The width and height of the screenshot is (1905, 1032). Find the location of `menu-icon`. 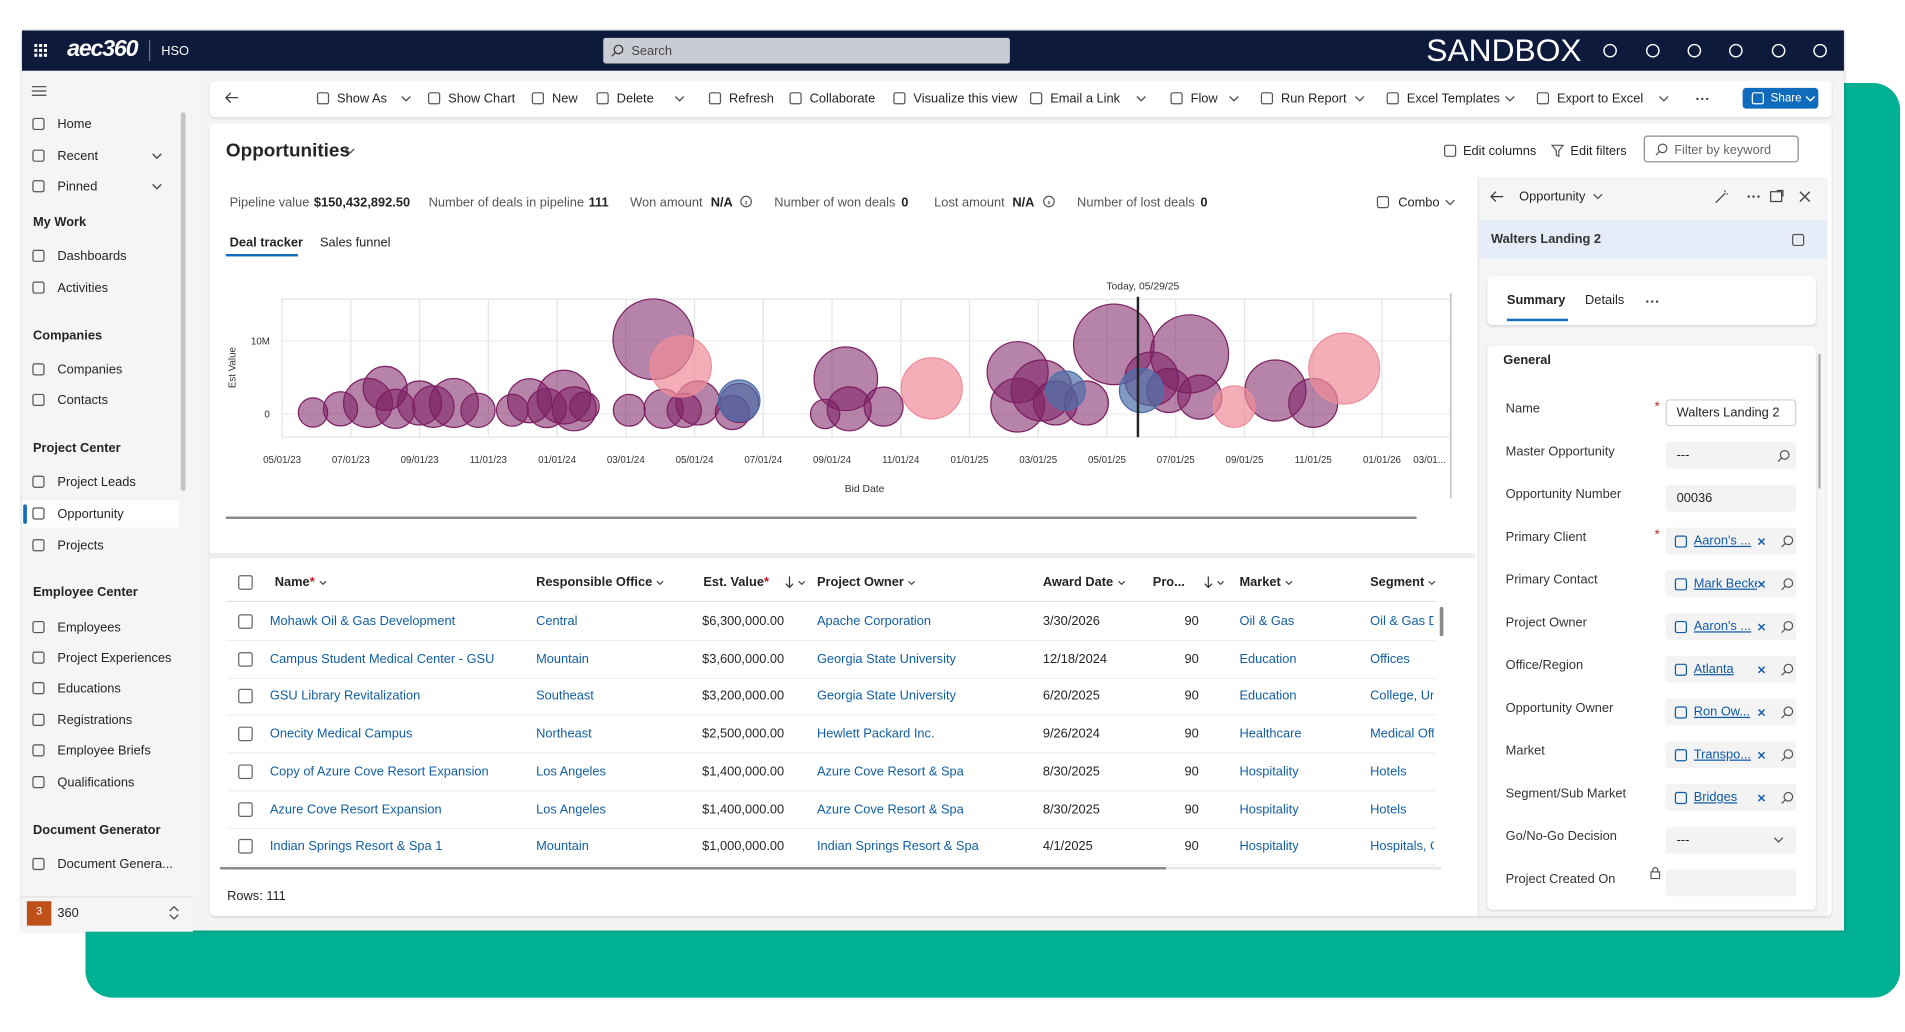

menu-icon is located at coordinates (39, 90).